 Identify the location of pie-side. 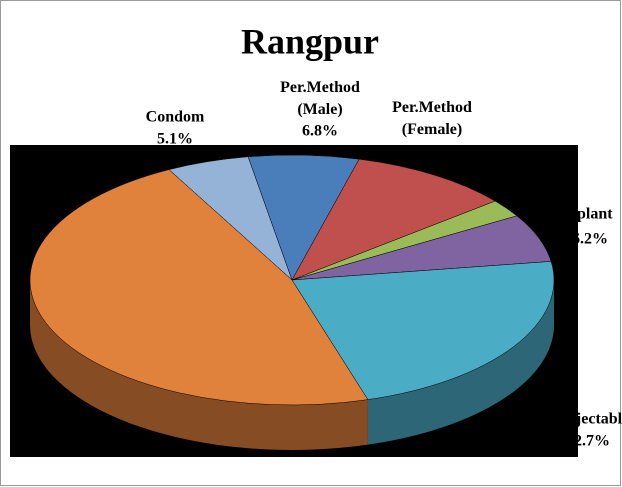
(460, 362).